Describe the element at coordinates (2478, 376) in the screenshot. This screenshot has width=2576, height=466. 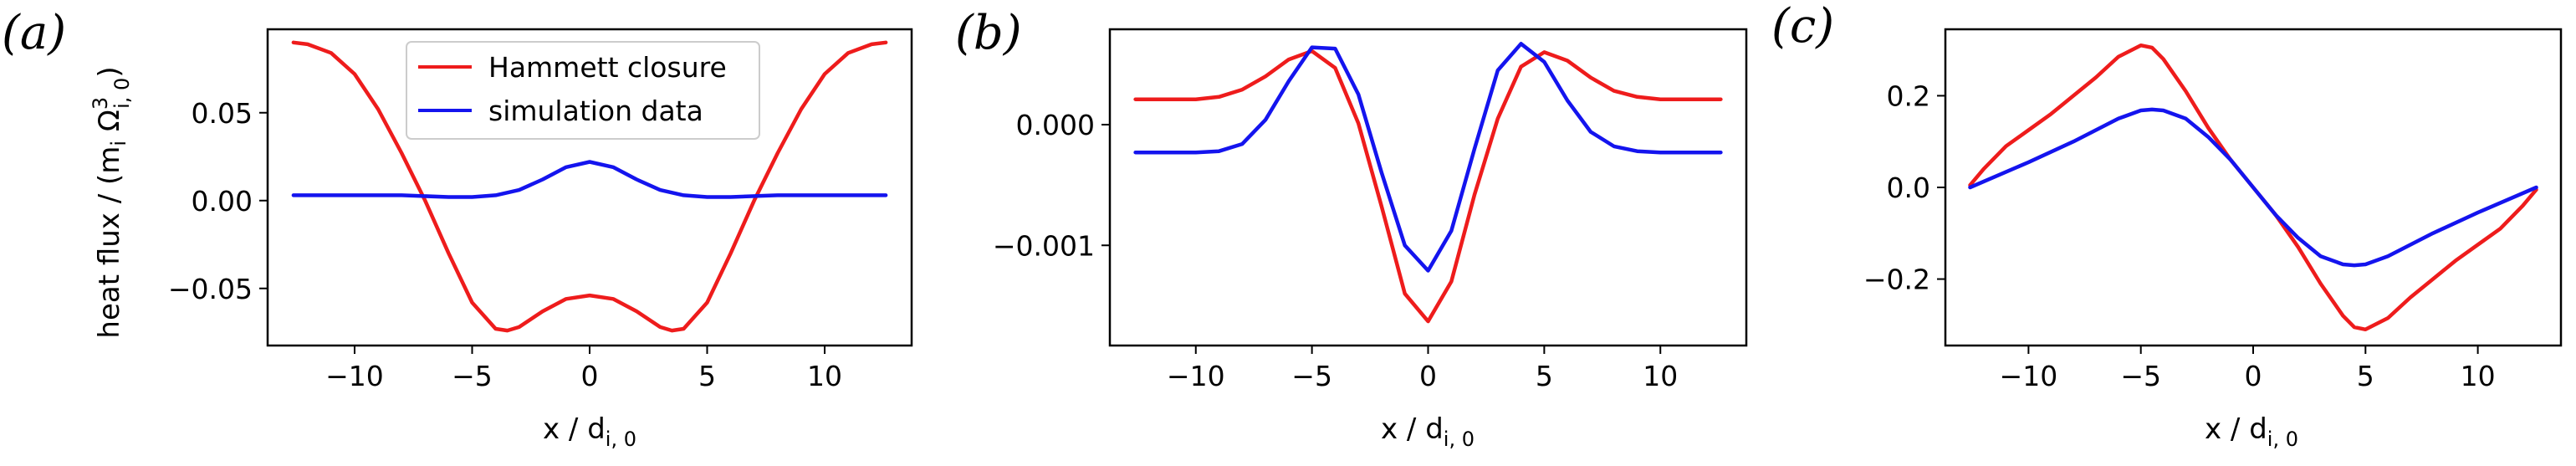
I see `x-tick-label-c: 10` at that location.